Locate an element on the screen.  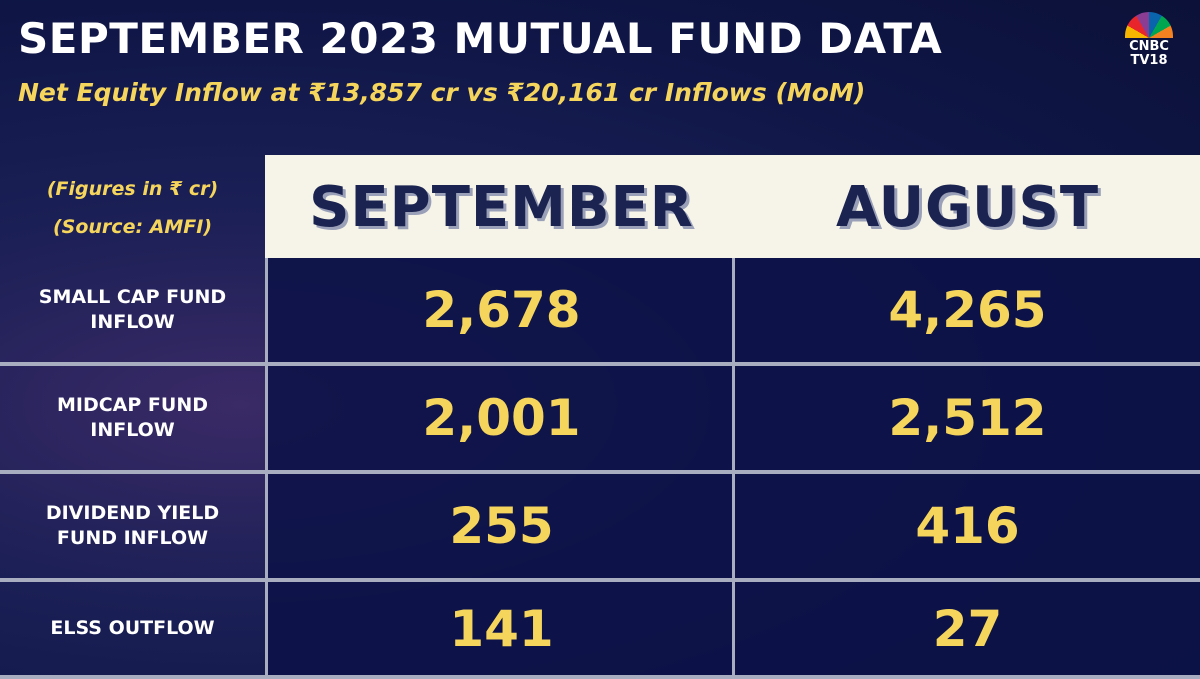
row-label-line: ELSS OUTFLOW is located at coordinates (132, 628).